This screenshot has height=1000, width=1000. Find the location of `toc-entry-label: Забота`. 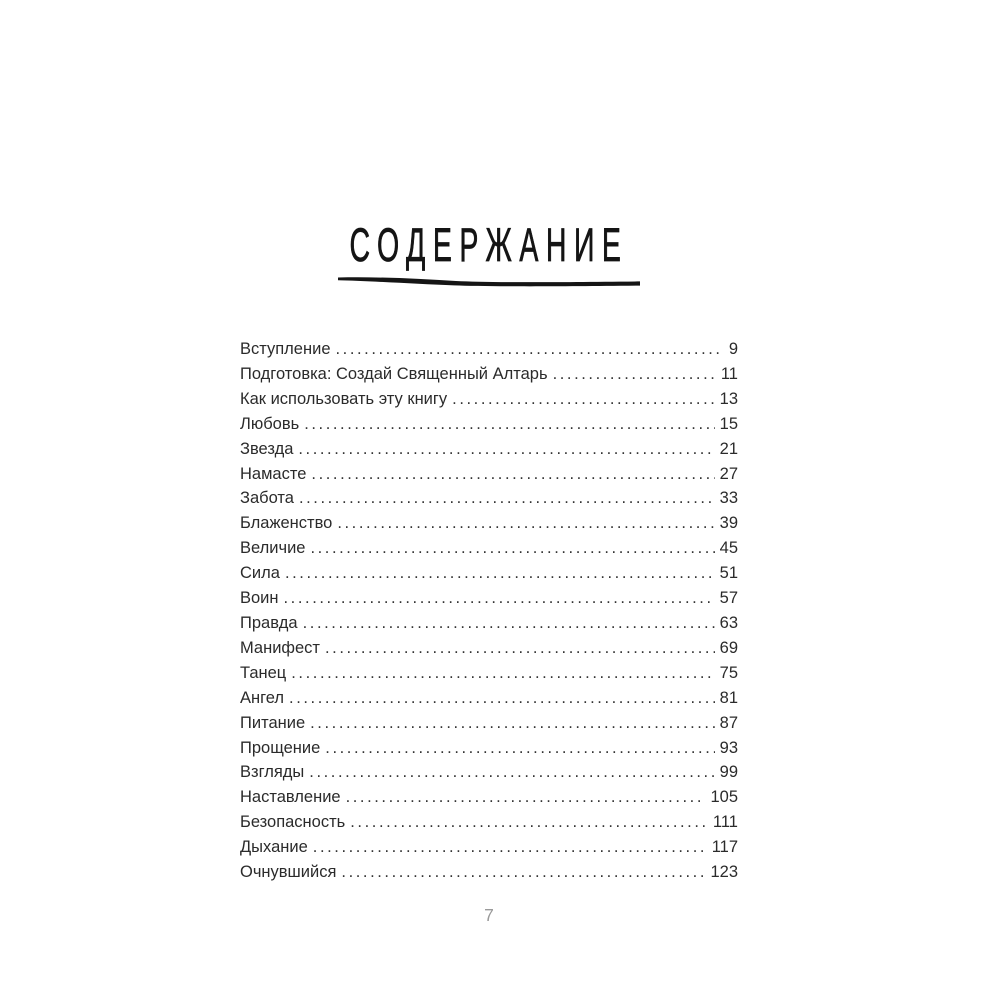

toc-entry-label: Забота is located at coordinates (267, 498).